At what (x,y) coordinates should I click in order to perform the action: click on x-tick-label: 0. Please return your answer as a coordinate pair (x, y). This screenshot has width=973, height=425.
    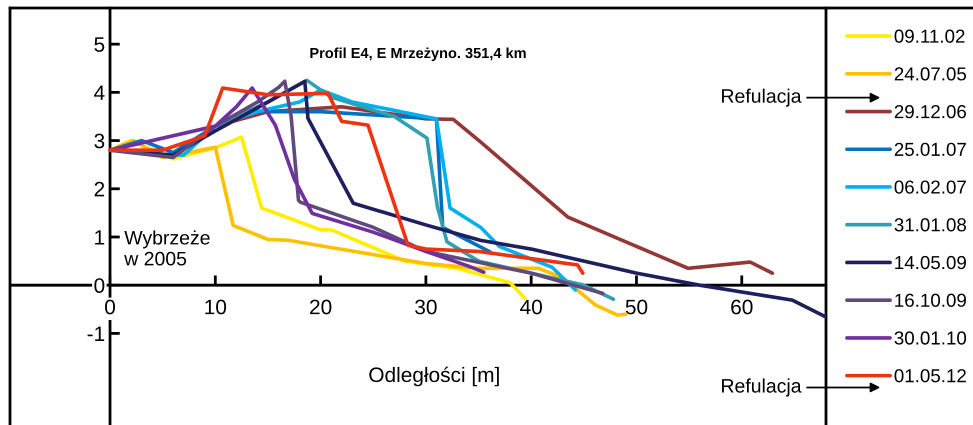
    Looking at the image, I should click on (110, 307).